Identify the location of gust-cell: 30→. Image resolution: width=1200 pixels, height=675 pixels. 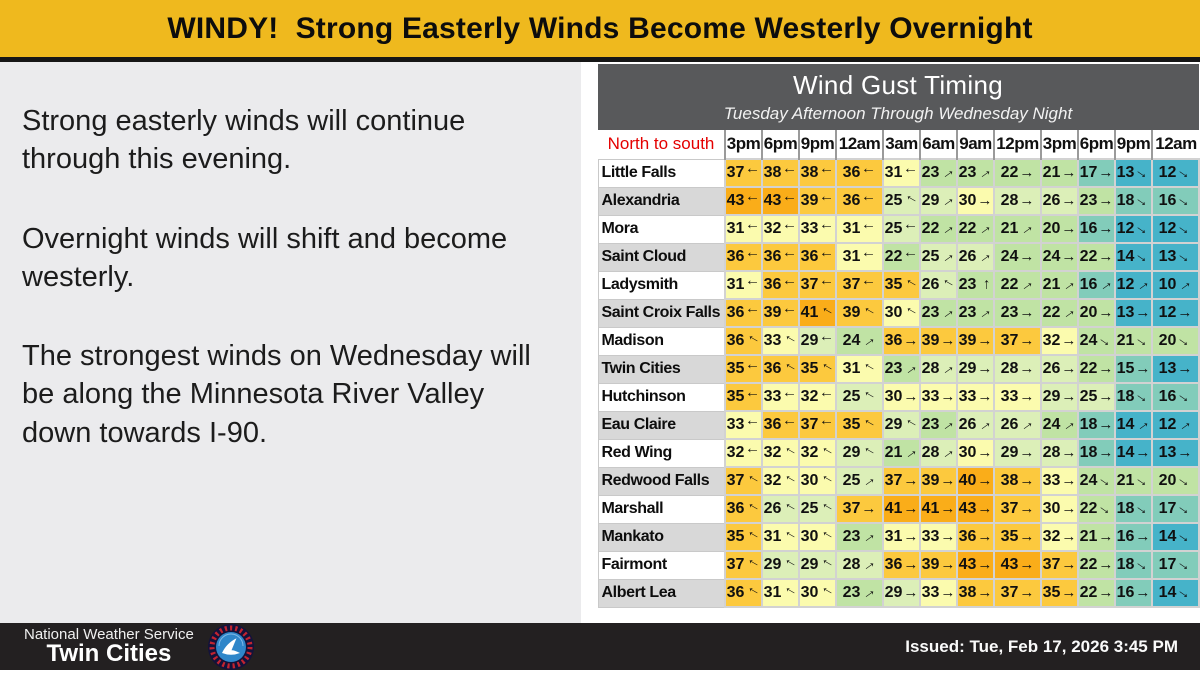
(818, 537).